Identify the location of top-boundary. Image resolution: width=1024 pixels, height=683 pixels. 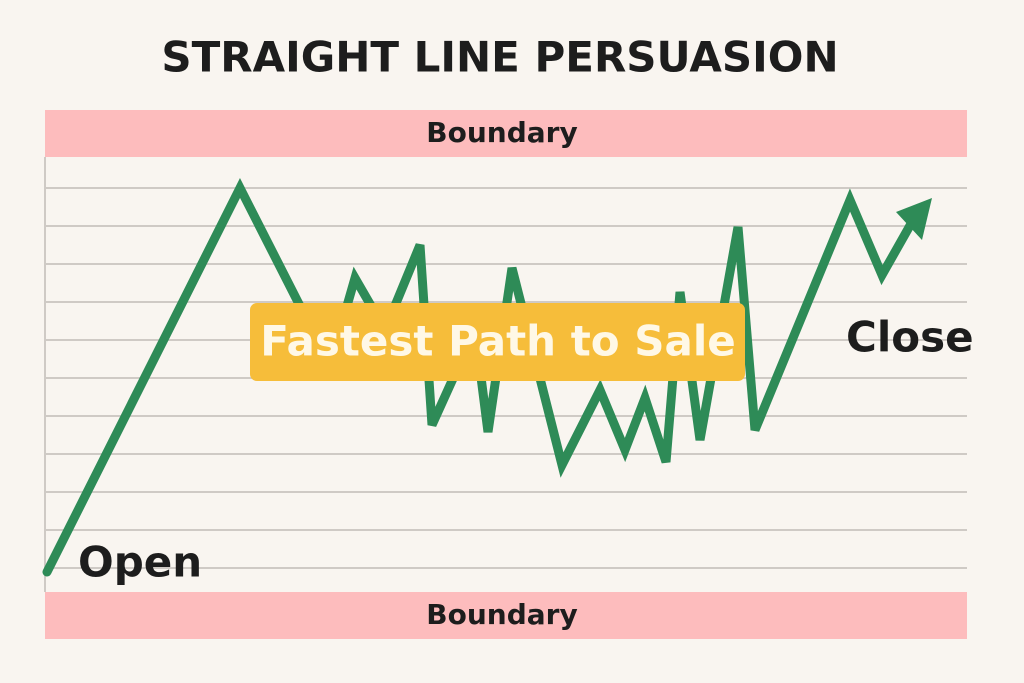
(506, 133).